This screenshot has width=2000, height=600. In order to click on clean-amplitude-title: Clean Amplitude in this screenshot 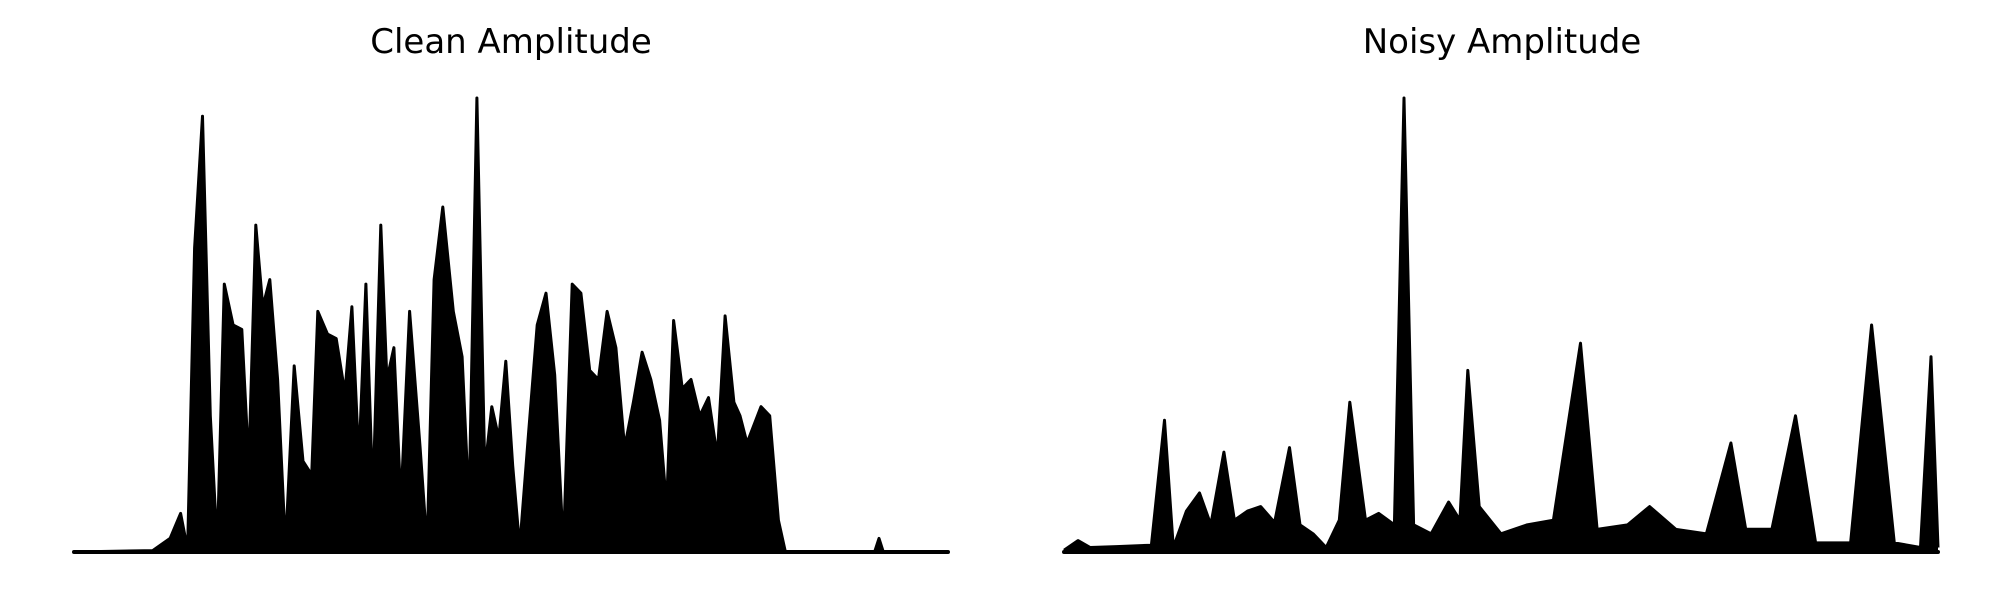, I will do `click(511, 42)`.